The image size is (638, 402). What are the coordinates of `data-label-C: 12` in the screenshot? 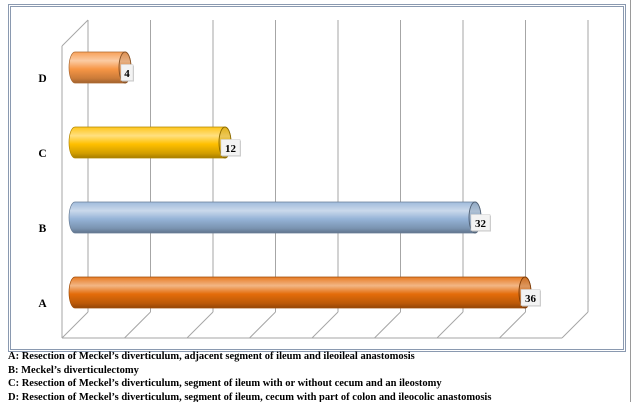 It's located at (231, 149).